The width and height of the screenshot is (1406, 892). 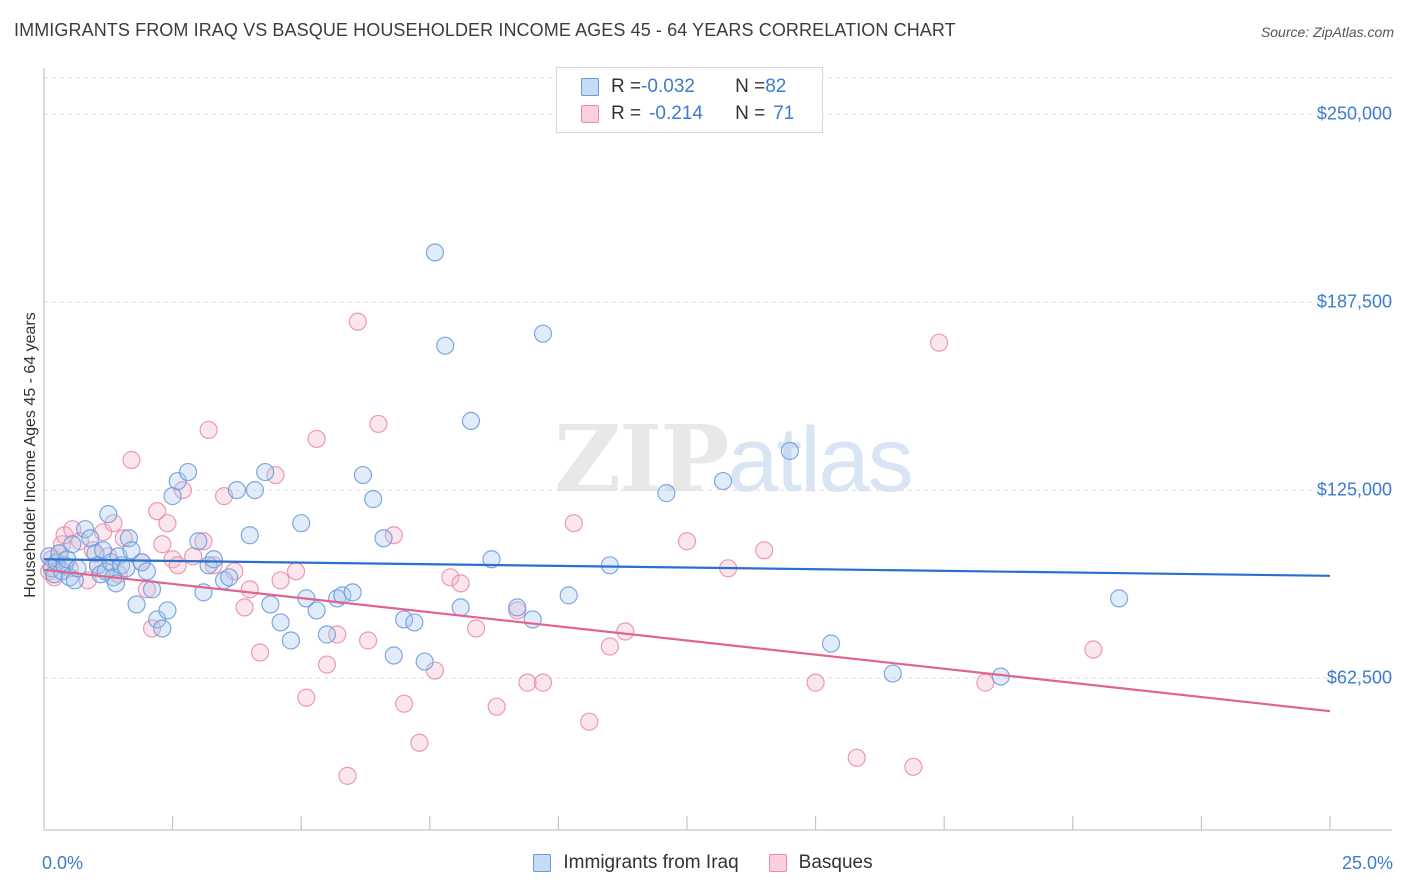 I want to click on series-legend: Immigrants from Iraq Basques, so click(x=703, y=863).